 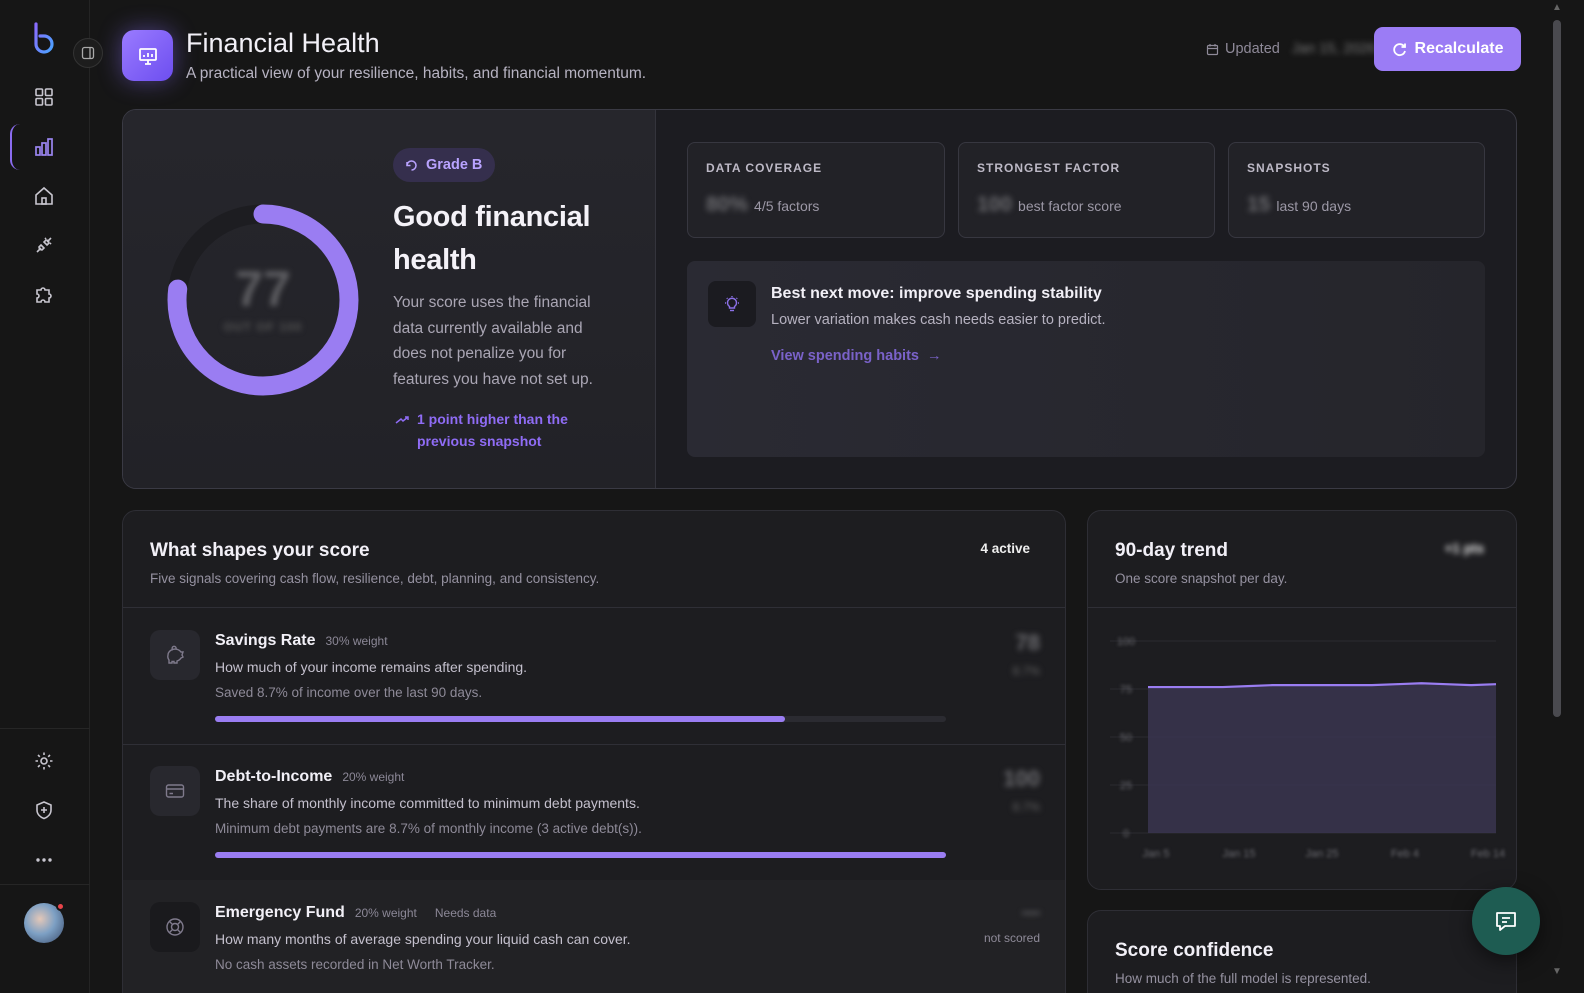 What do you see at coordinates (1321, 854) in the screenshot?
I see `x-tick-label: Jan 25` at bounding box center [1321, 854].